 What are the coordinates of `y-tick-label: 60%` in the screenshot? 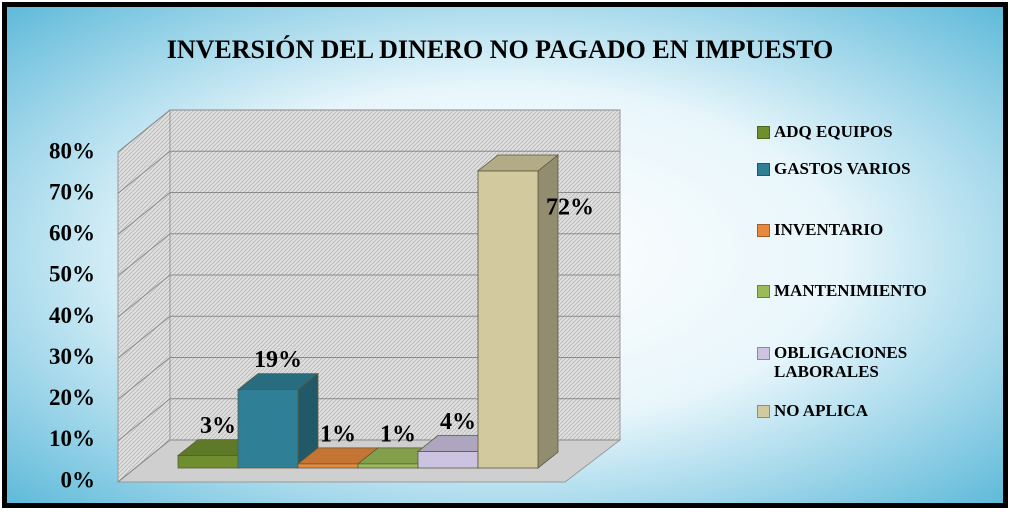 It's located at (72, 233).